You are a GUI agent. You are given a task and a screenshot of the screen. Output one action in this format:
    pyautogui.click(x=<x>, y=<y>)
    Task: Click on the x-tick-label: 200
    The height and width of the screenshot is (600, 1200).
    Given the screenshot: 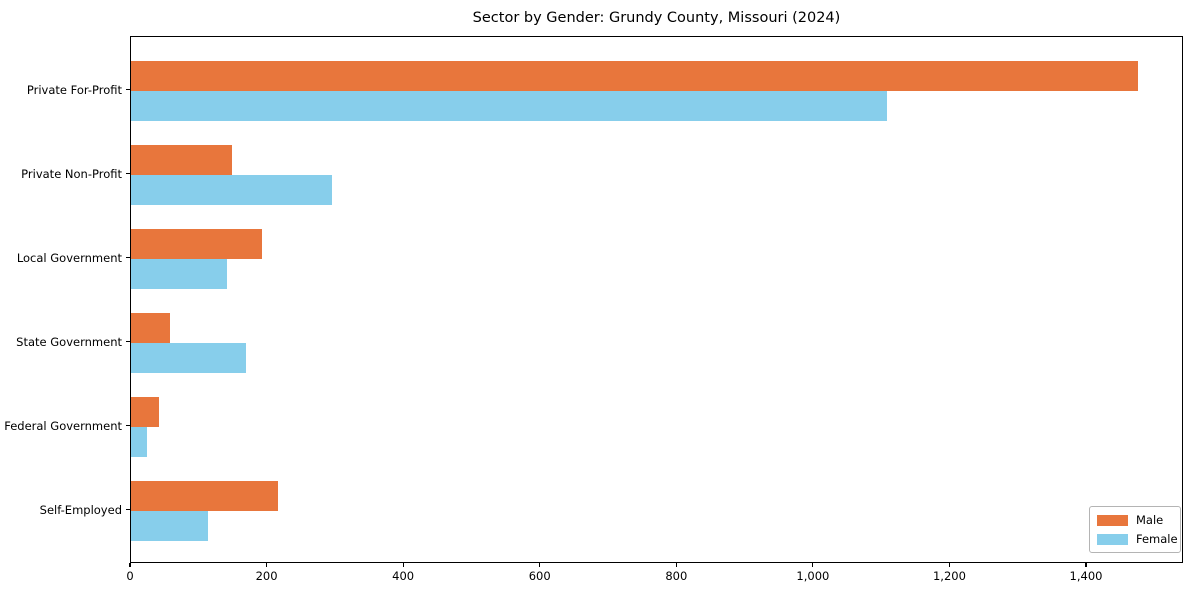 What is the action you would take?
    pyautogui.click(x=266, y=576)
    